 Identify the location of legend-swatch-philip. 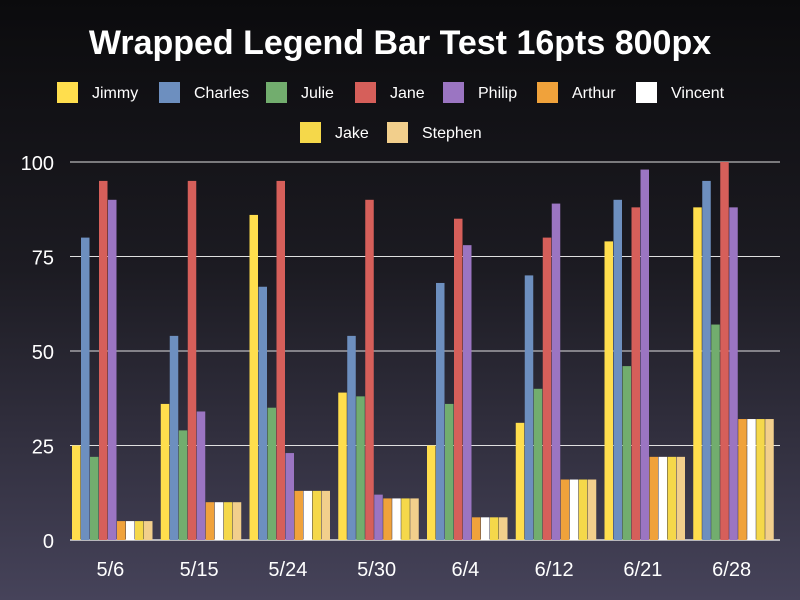
(453, 92).